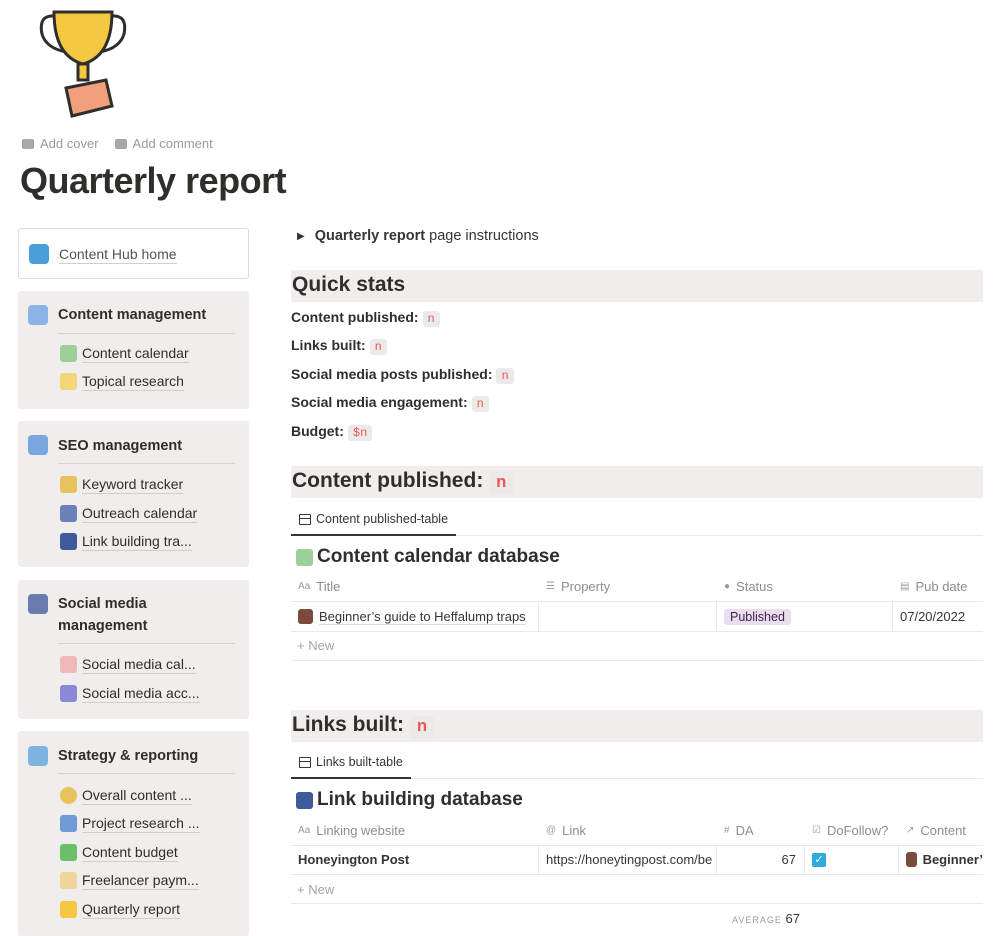 This screenshot has height=936, width=1005. I want to click on person-icon, so click(38, 604).